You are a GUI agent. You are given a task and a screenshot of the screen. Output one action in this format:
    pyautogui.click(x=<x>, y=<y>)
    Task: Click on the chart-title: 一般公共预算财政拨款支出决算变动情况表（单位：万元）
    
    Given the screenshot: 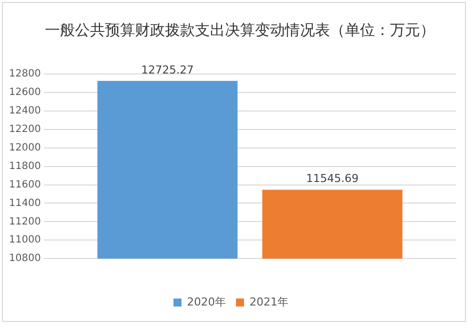 What is the action you would take?
    pyautogui.click(x=240, y=30)
    